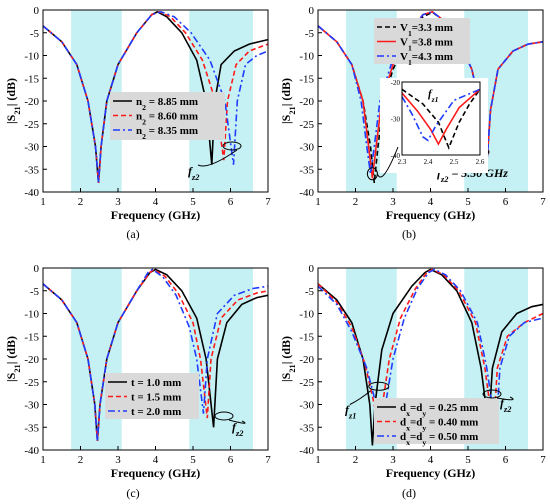 The width and height of the screenshot is (550, 504). Describe the element at coordinates (144, 107) in the screenshot. I see `legend-entry-part: 2` at that location.